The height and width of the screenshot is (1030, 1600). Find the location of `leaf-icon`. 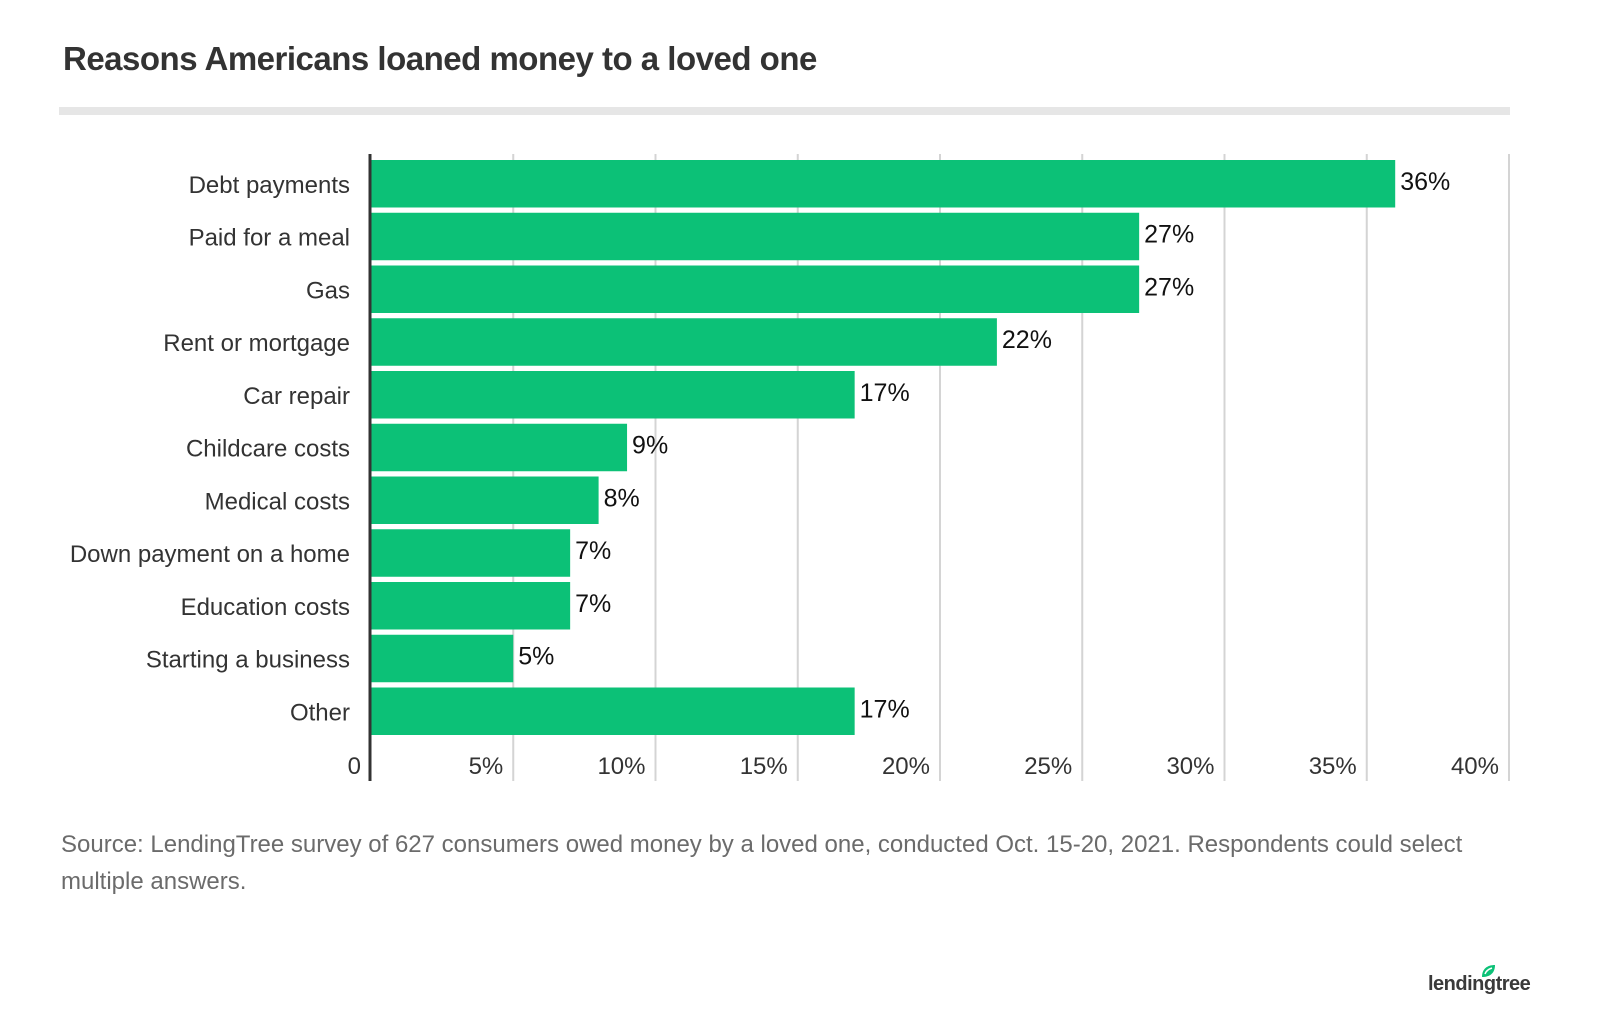

leaf-icon is located at coordinates (1488, 971).